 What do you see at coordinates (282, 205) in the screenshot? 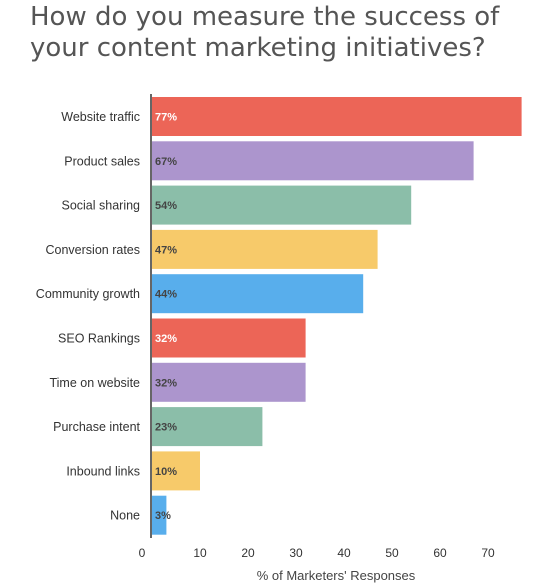
I see `bar-social-sharing` at bounding box center [282, 205].